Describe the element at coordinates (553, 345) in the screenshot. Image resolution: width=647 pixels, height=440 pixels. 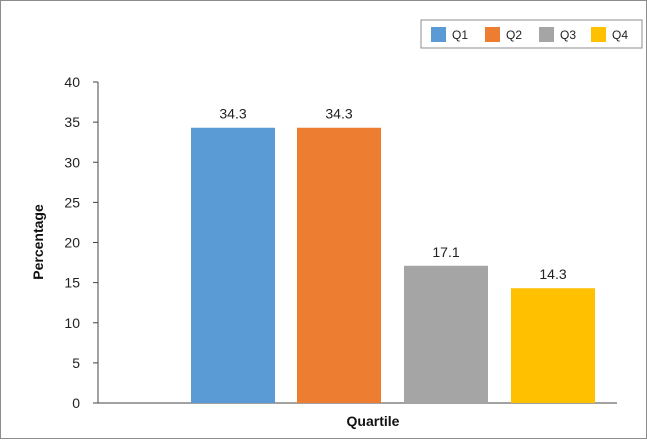
I see `bar-q4` at that location.